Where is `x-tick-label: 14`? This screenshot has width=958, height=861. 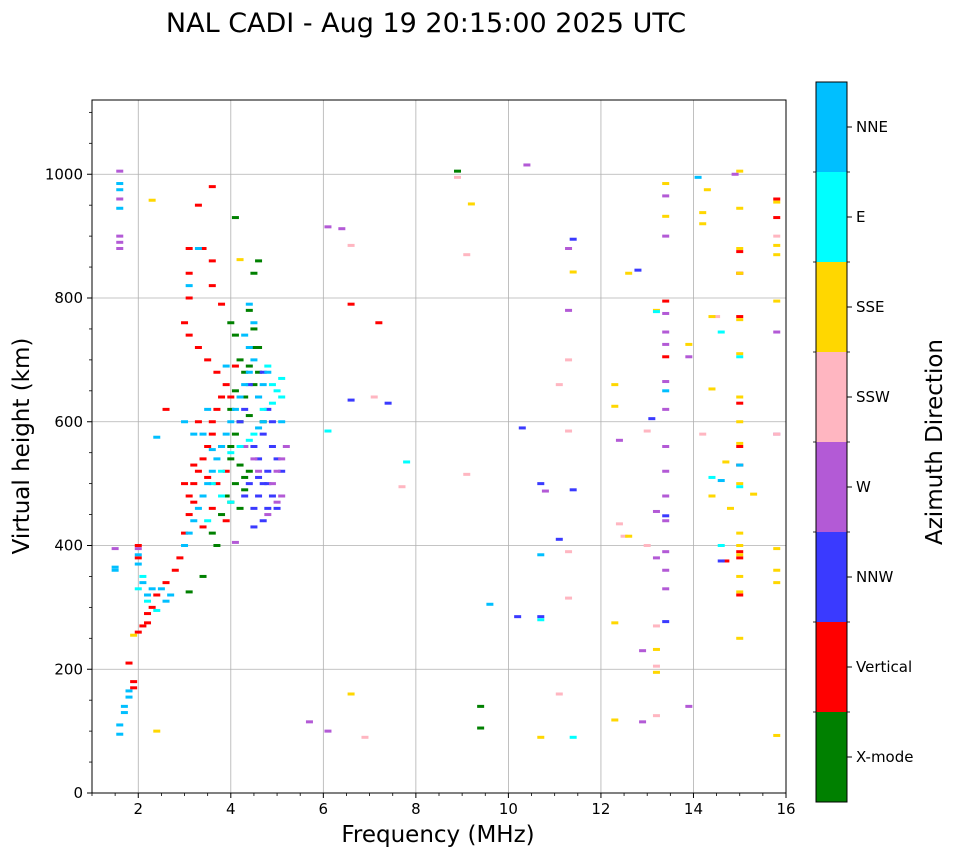
x-tick-label: 14 is located at coordinates (693, 809).